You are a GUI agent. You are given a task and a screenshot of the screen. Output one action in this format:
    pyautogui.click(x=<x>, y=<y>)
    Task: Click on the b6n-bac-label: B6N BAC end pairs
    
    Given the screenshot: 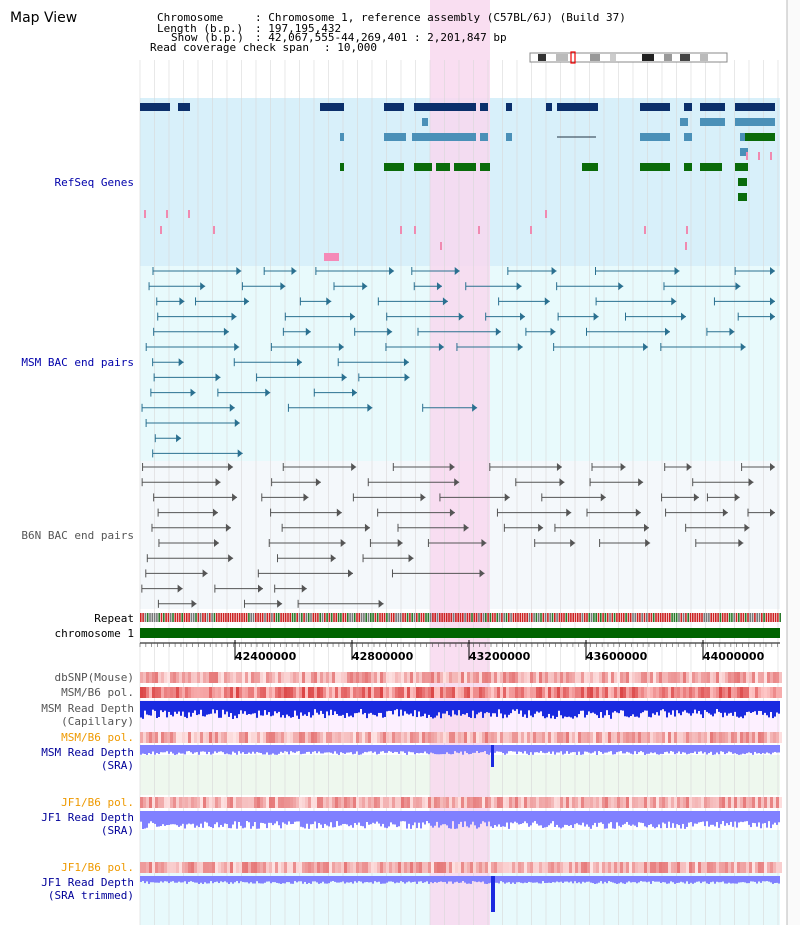 What is the action you would take?
    pyautogui.click(x=77, y=535)
    